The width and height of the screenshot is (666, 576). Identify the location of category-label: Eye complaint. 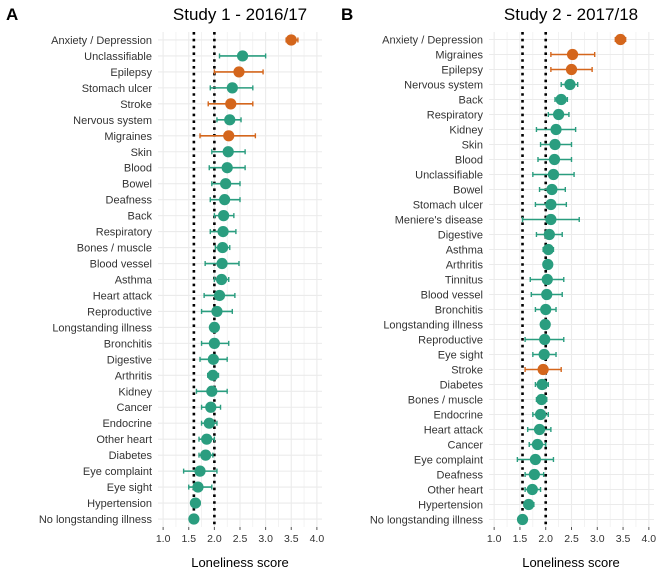
(117, 472).